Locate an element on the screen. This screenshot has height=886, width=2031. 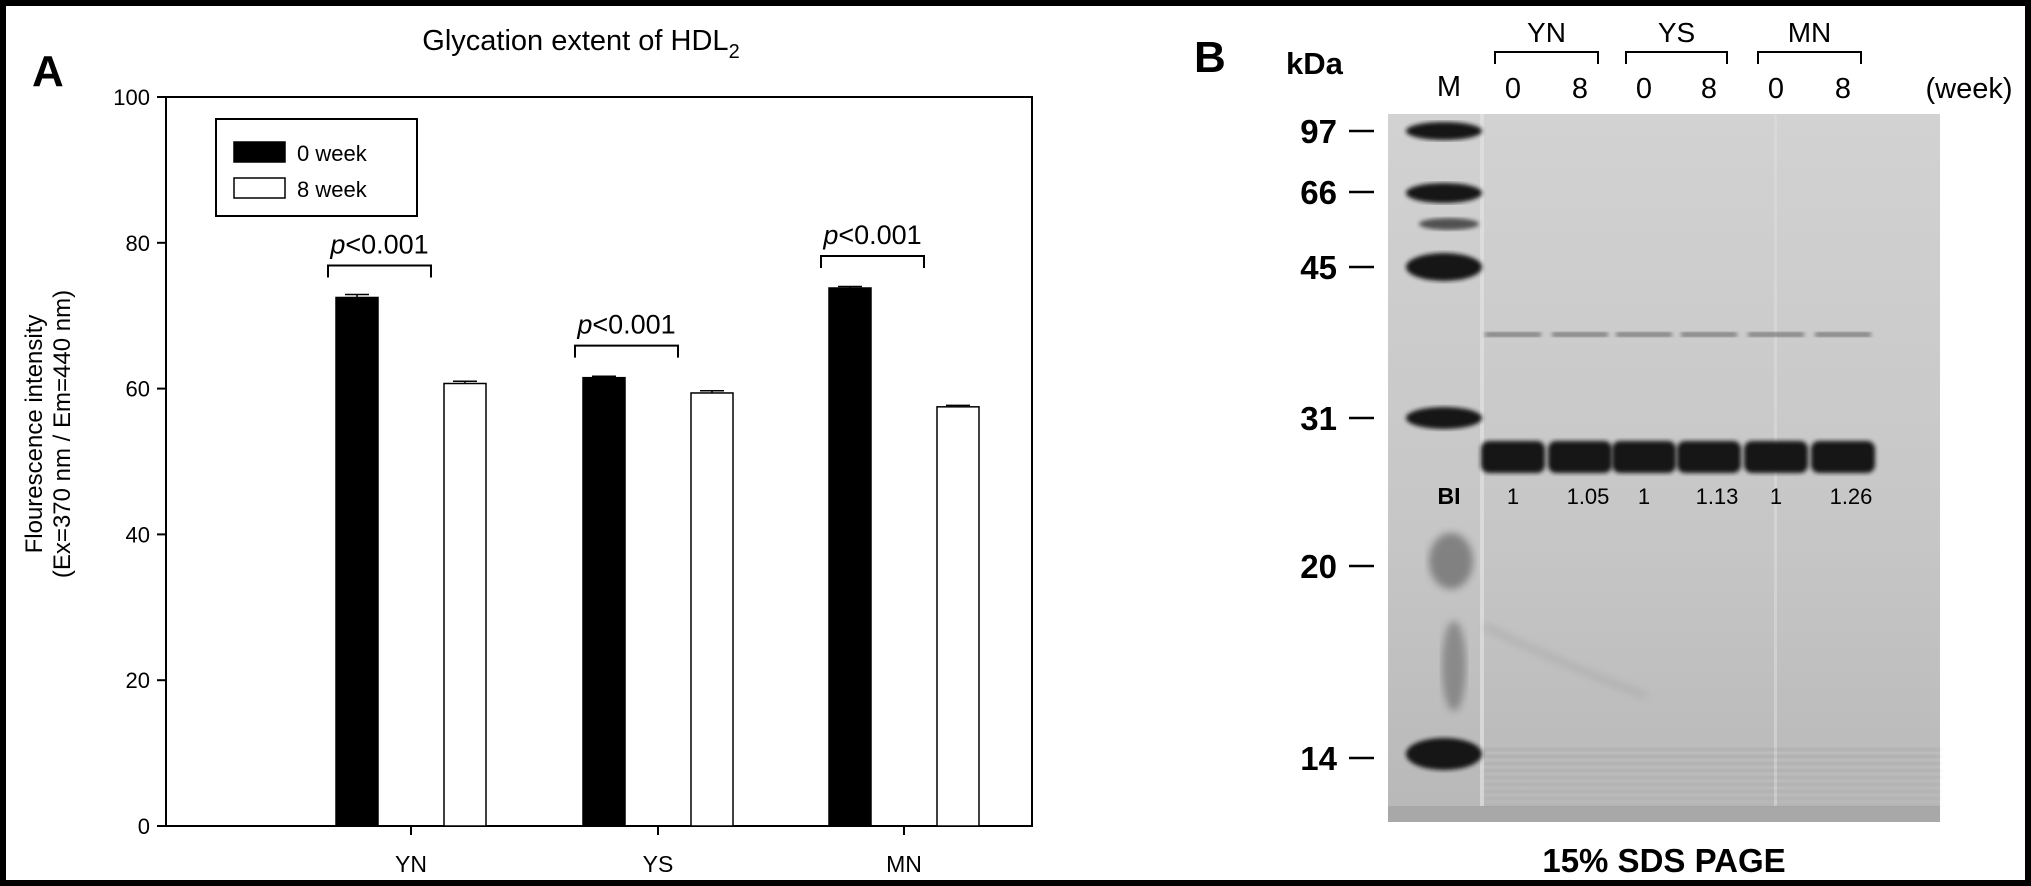
gel-bottom-edge is located at coordinates (1664, 814).